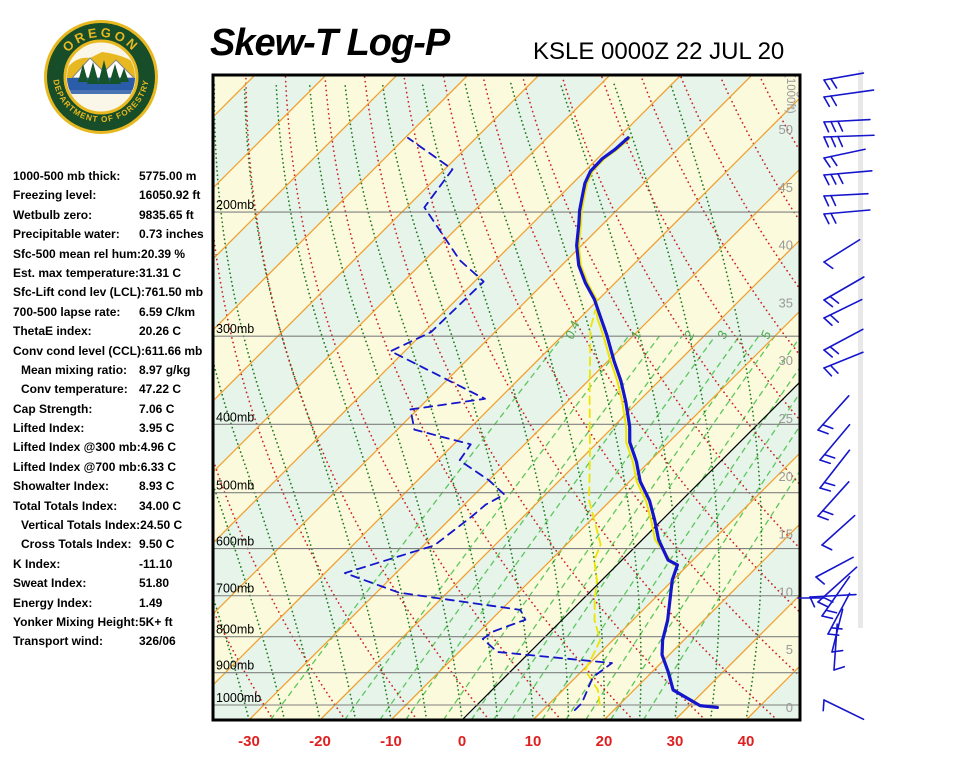 Image resolution: width=960 pixels, height=768 pixels. Describe the element at coordinates (572, 330) in the screenshot. I see `mixing-ratio-label: 0.4` at that location.